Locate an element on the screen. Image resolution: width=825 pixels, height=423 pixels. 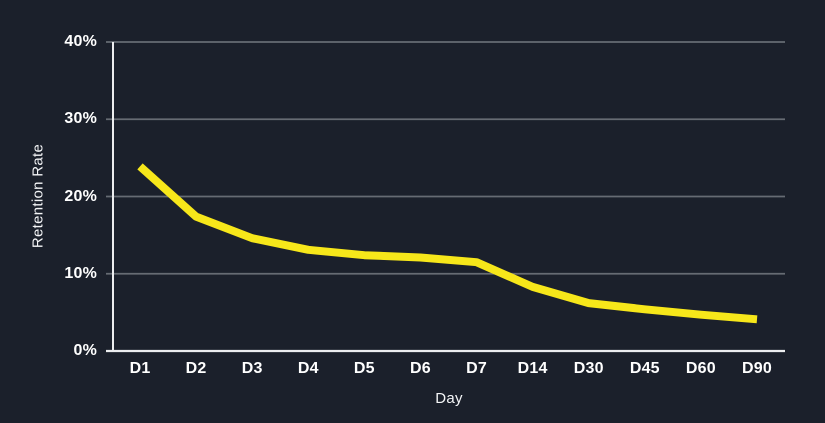
y-tick-label: 0% is located at coordinates (85, 350).